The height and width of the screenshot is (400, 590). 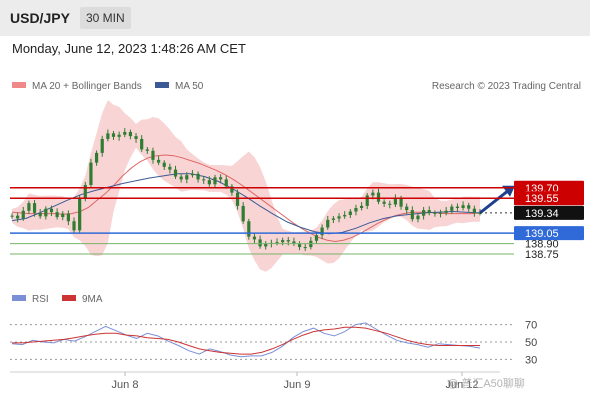 I want to click on symbol-label: USD/JPY, so click(x=40, y=18).